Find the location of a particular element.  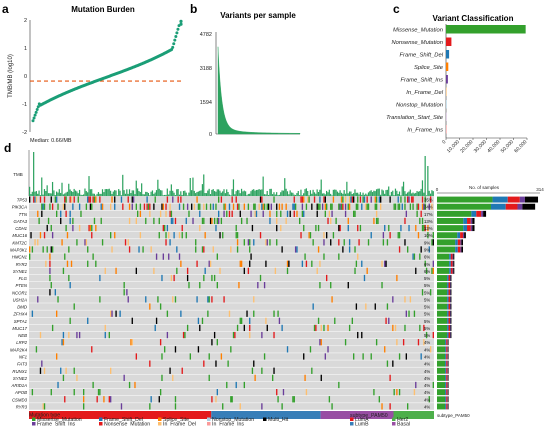

gene-label-lrp2: LRP2 is located at coordinates (21, 342).